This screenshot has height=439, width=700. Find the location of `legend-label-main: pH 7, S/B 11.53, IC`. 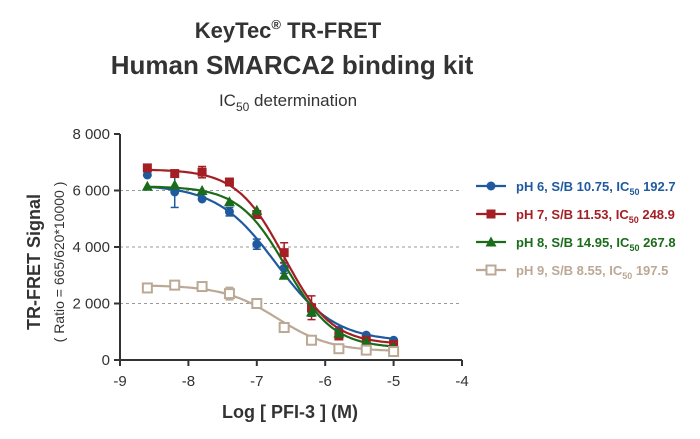

legend-label-main: pH 7, S/B 11.53, IC is located at coordinates (572, 214).